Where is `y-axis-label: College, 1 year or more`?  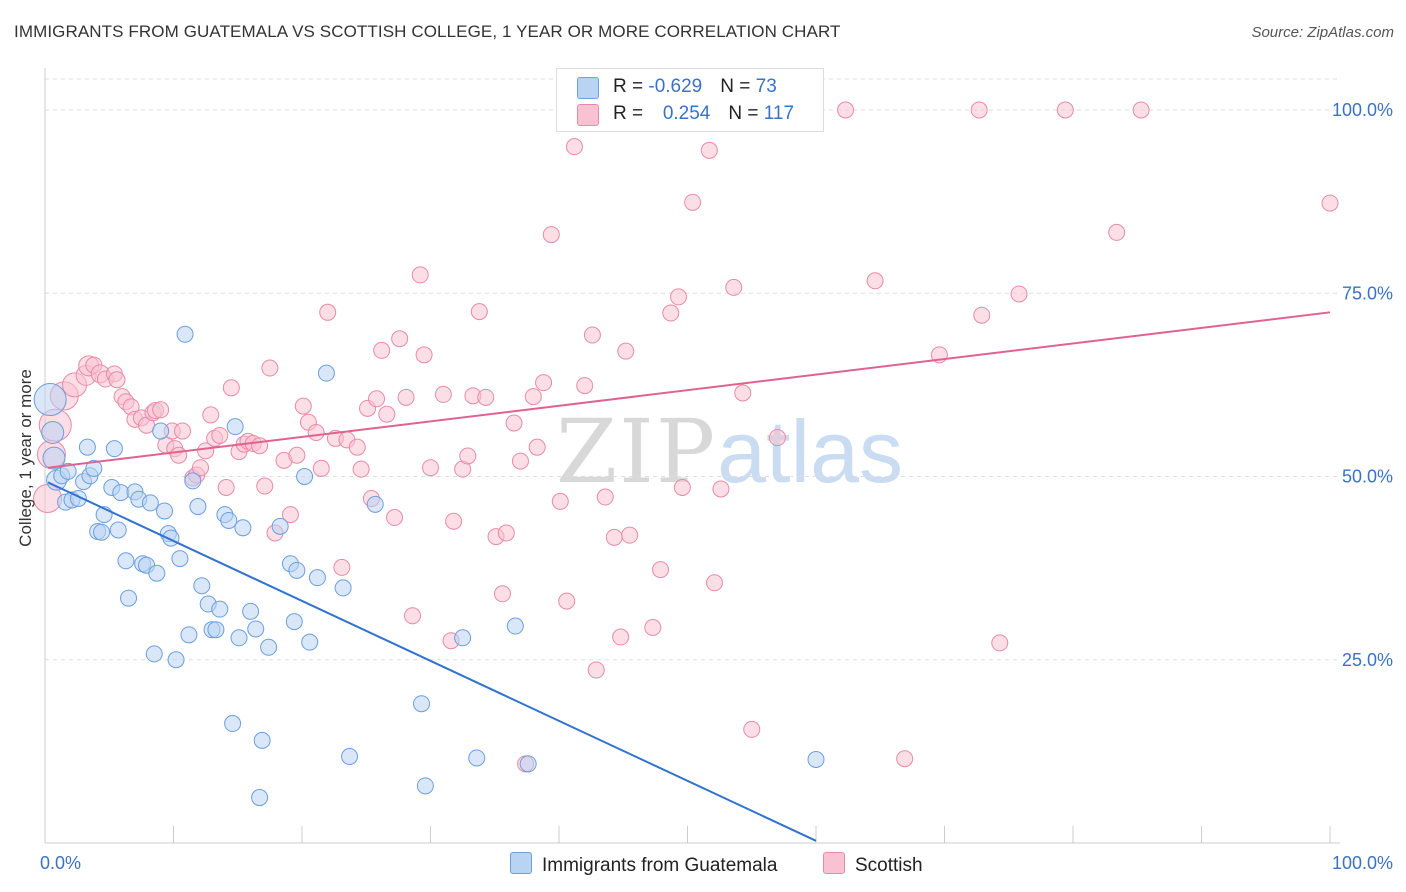 y-axis-label: College, 1 year or more is located at coordinates (25, 458).